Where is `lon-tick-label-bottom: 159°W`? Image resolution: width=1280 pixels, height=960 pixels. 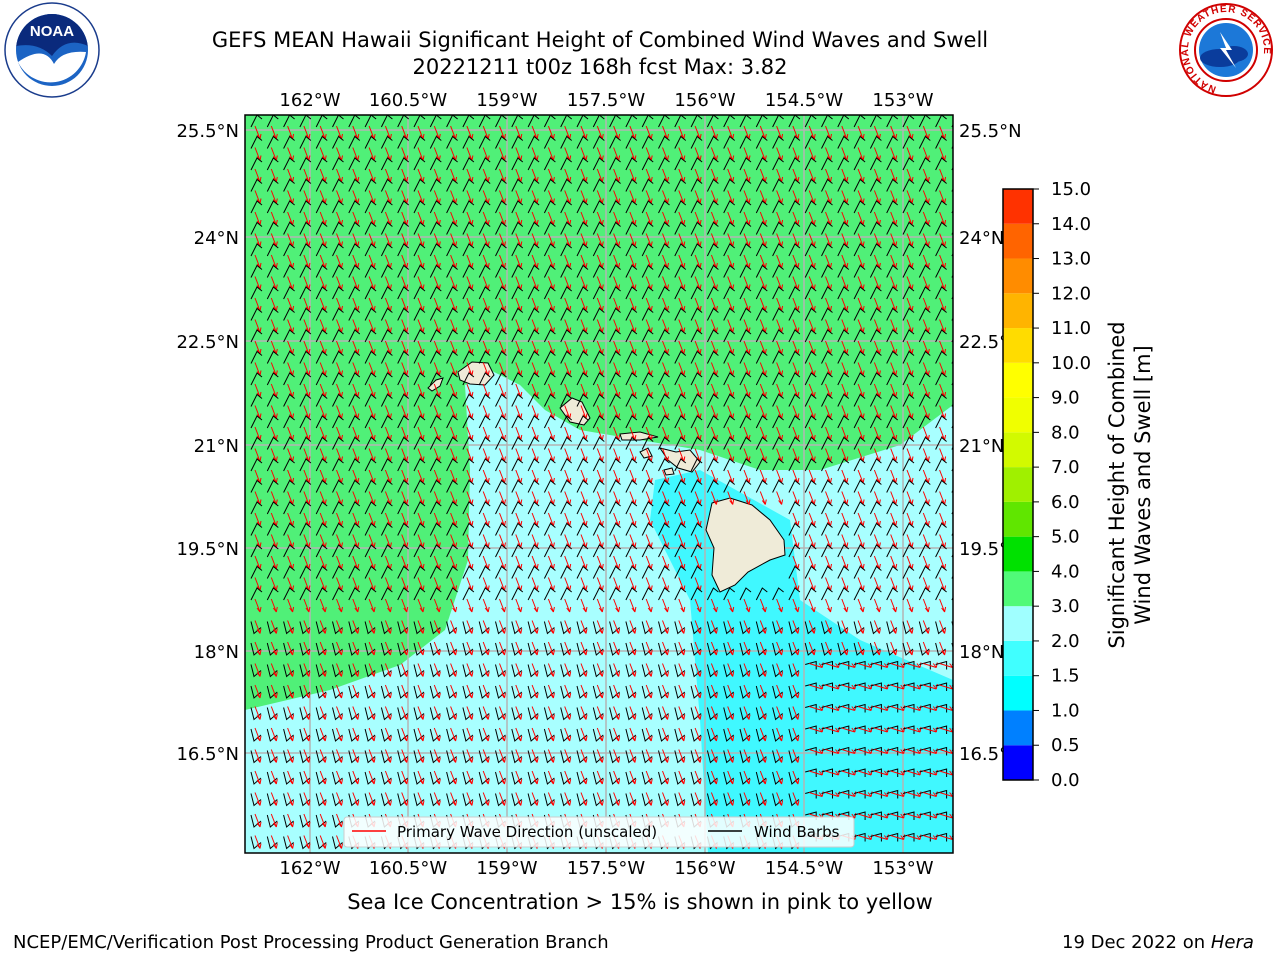 lon-tick-label-bottom: 159°W is located at coordinates (506, 868).